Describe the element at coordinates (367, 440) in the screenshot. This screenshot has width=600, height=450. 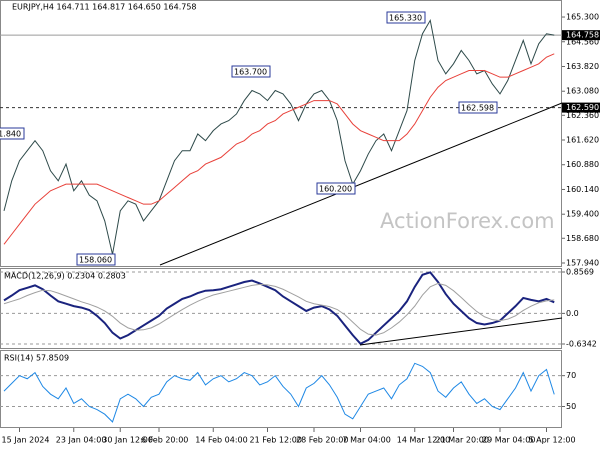
I see `x-tick-label: 7 Mar 04:00` at that location.